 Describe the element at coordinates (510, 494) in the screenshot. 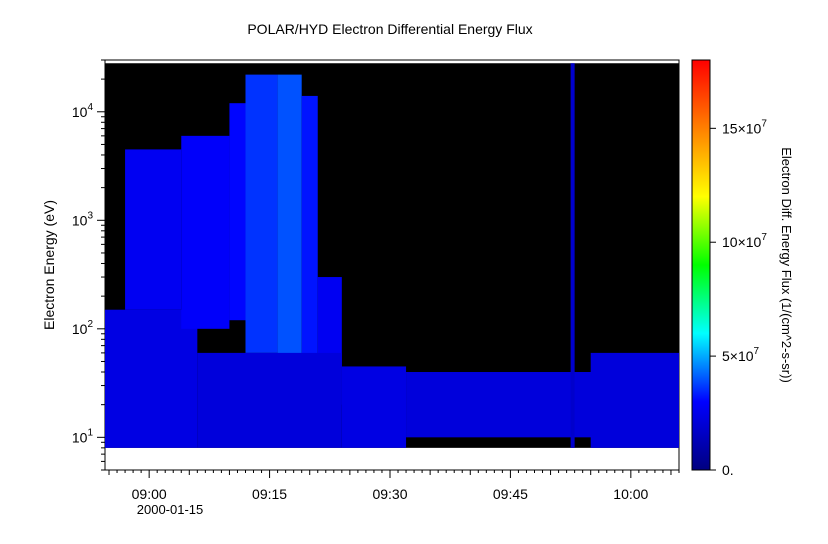

I see `x-tick-label: 09:45` at that location.